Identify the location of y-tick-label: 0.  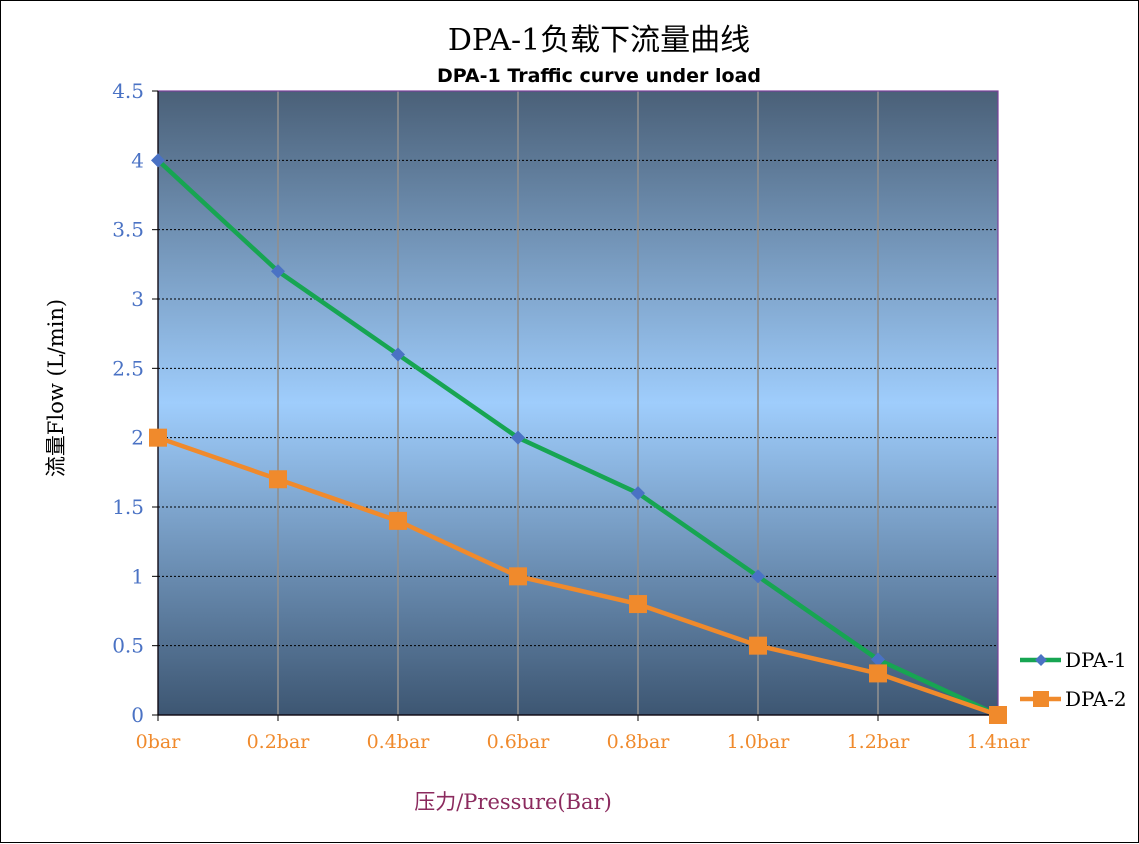
(137, 715).